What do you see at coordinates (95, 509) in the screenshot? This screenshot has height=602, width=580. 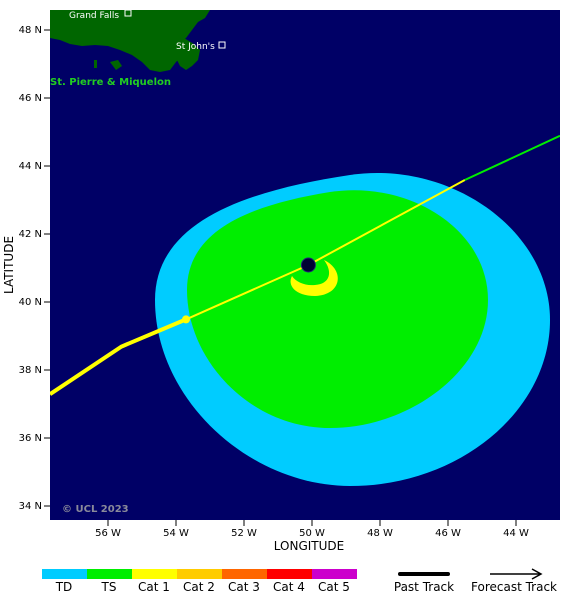 I see `copyright-text: © UCL 2023` at bounding box center [95, 509].